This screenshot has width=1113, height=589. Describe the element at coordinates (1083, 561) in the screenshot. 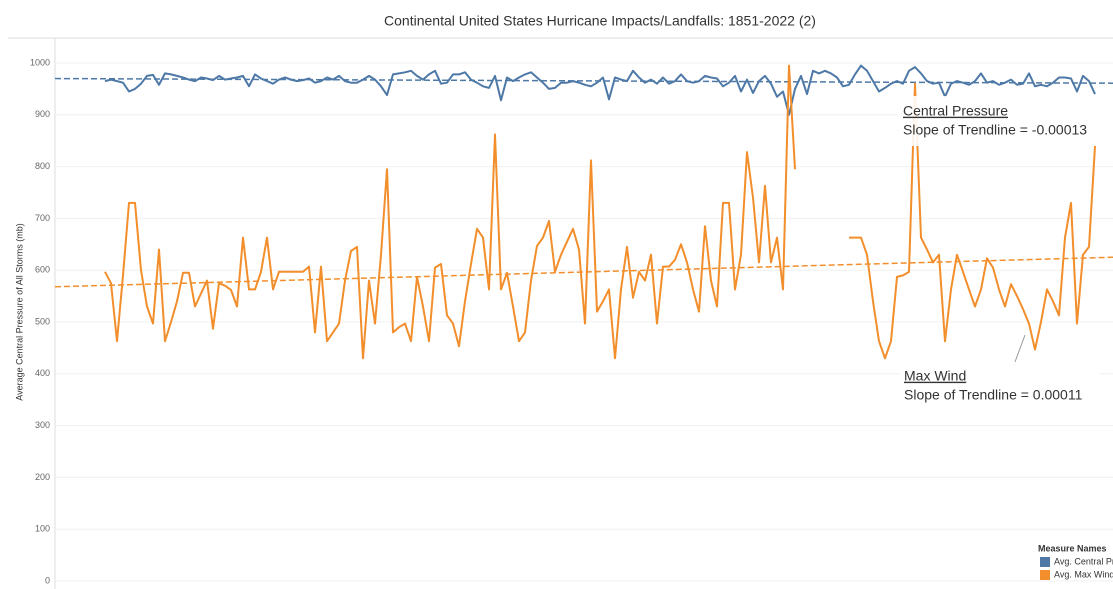

I see `legend-label: Avg. Central Pressure` at that location.